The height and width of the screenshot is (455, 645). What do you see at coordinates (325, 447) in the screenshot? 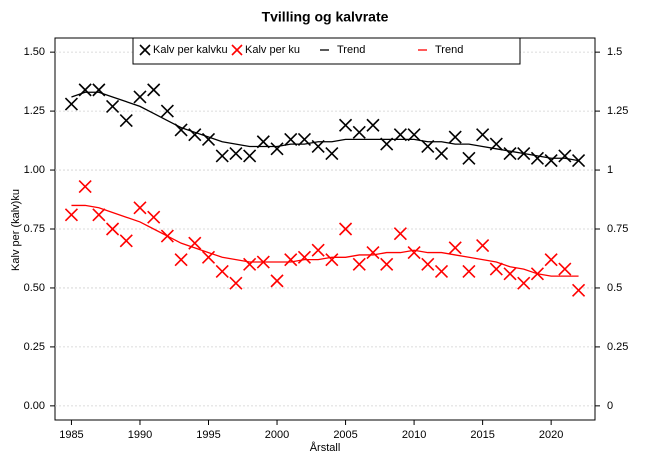
I see `x-axis-label: Årstall` at bounding box center [325, 447].